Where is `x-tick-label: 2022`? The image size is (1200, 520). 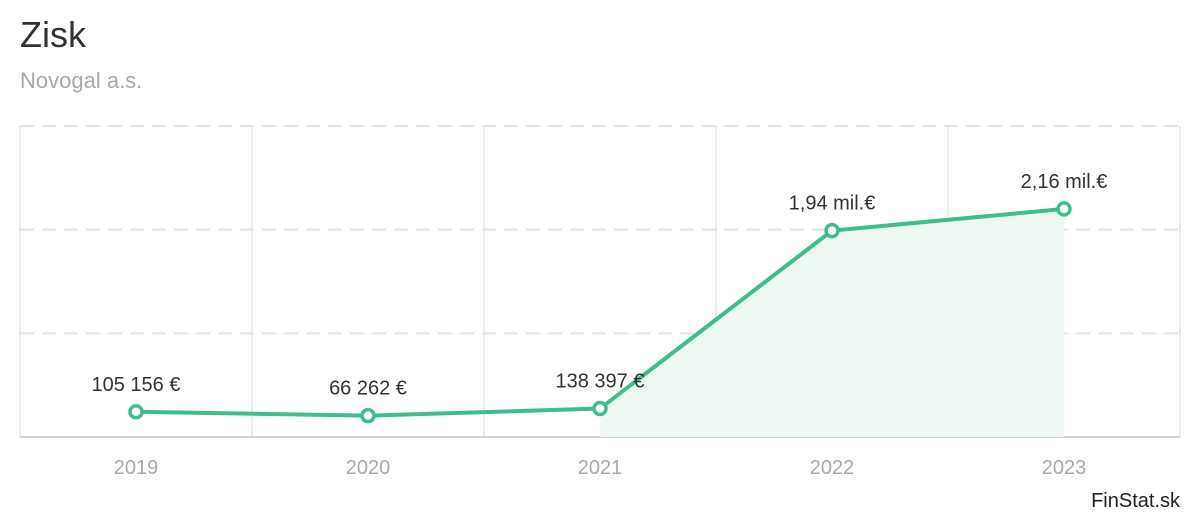
x-tick-label: 2022 is located at coordinates (832, 468).